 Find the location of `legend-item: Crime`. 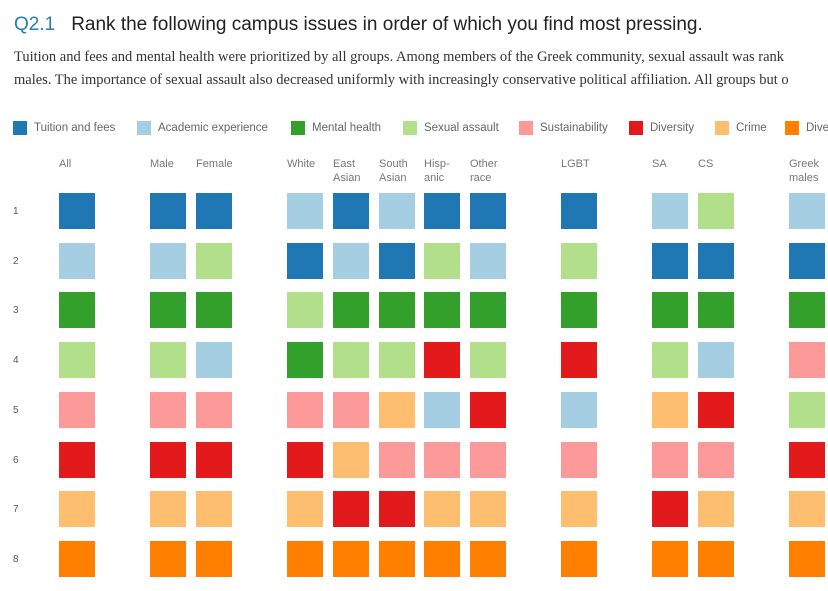

legend-item: Crime is located at coordinates (741, 128).